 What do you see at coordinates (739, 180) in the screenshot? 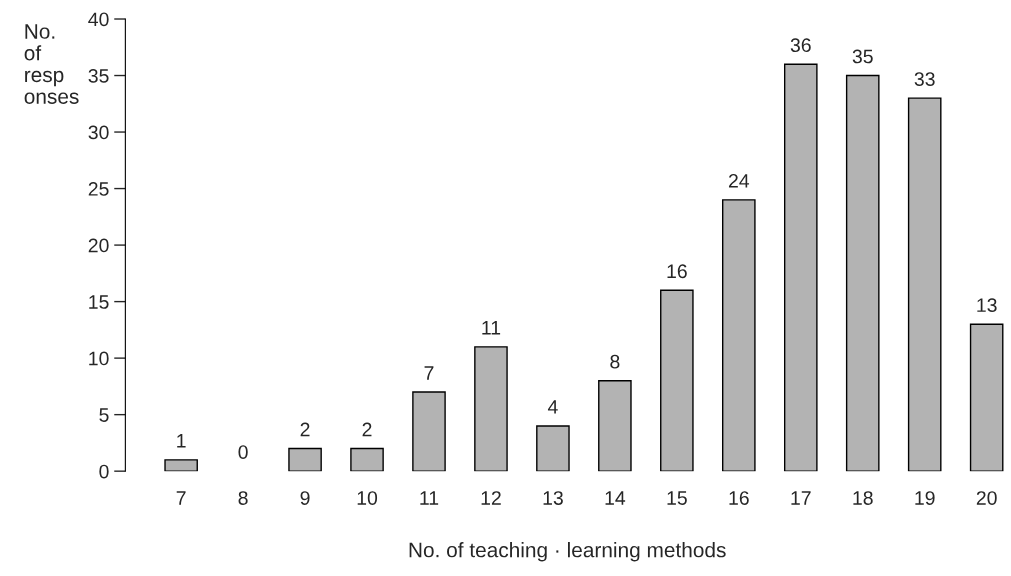
I see `data-label: 24` at bounding box center [739, 180].